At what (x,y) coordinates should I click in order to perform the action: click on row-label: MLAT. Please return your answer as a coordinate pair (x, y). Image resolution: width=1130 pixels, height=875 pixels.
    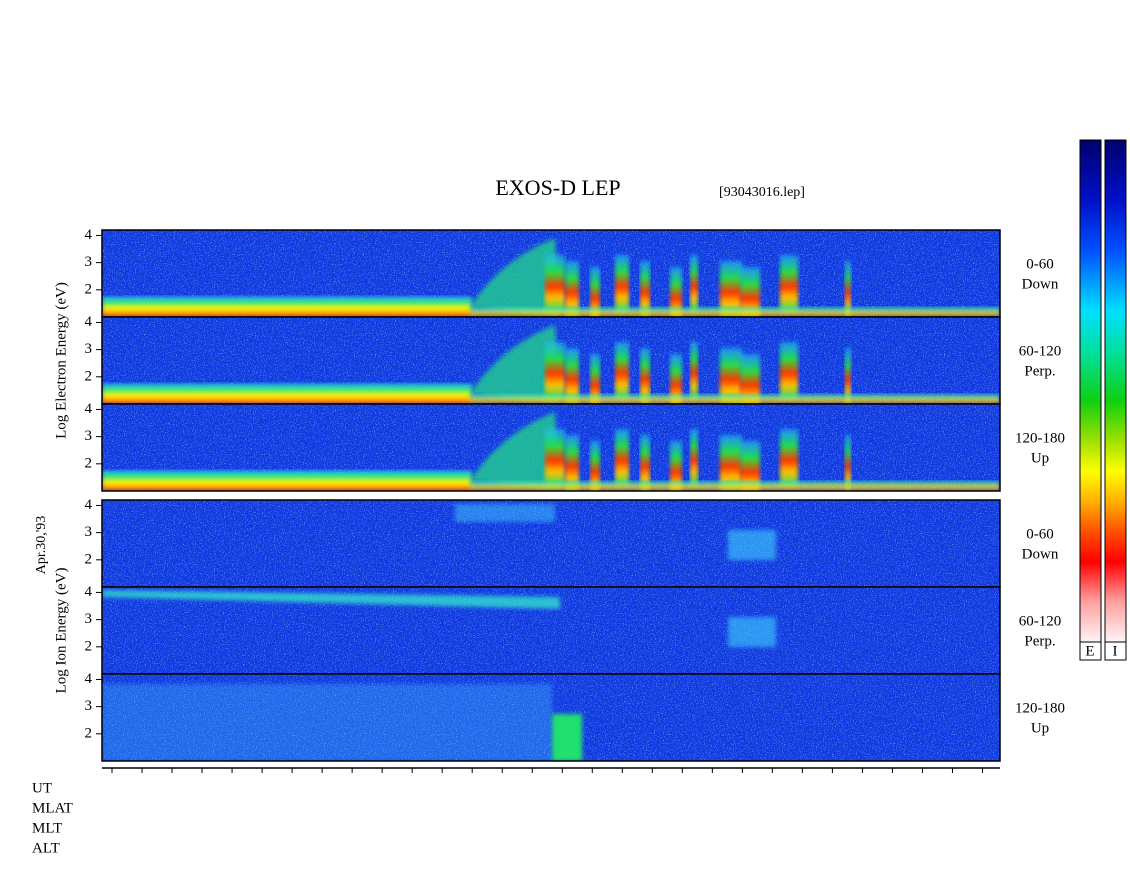
    Looking at the image, I should click on (52, 808).